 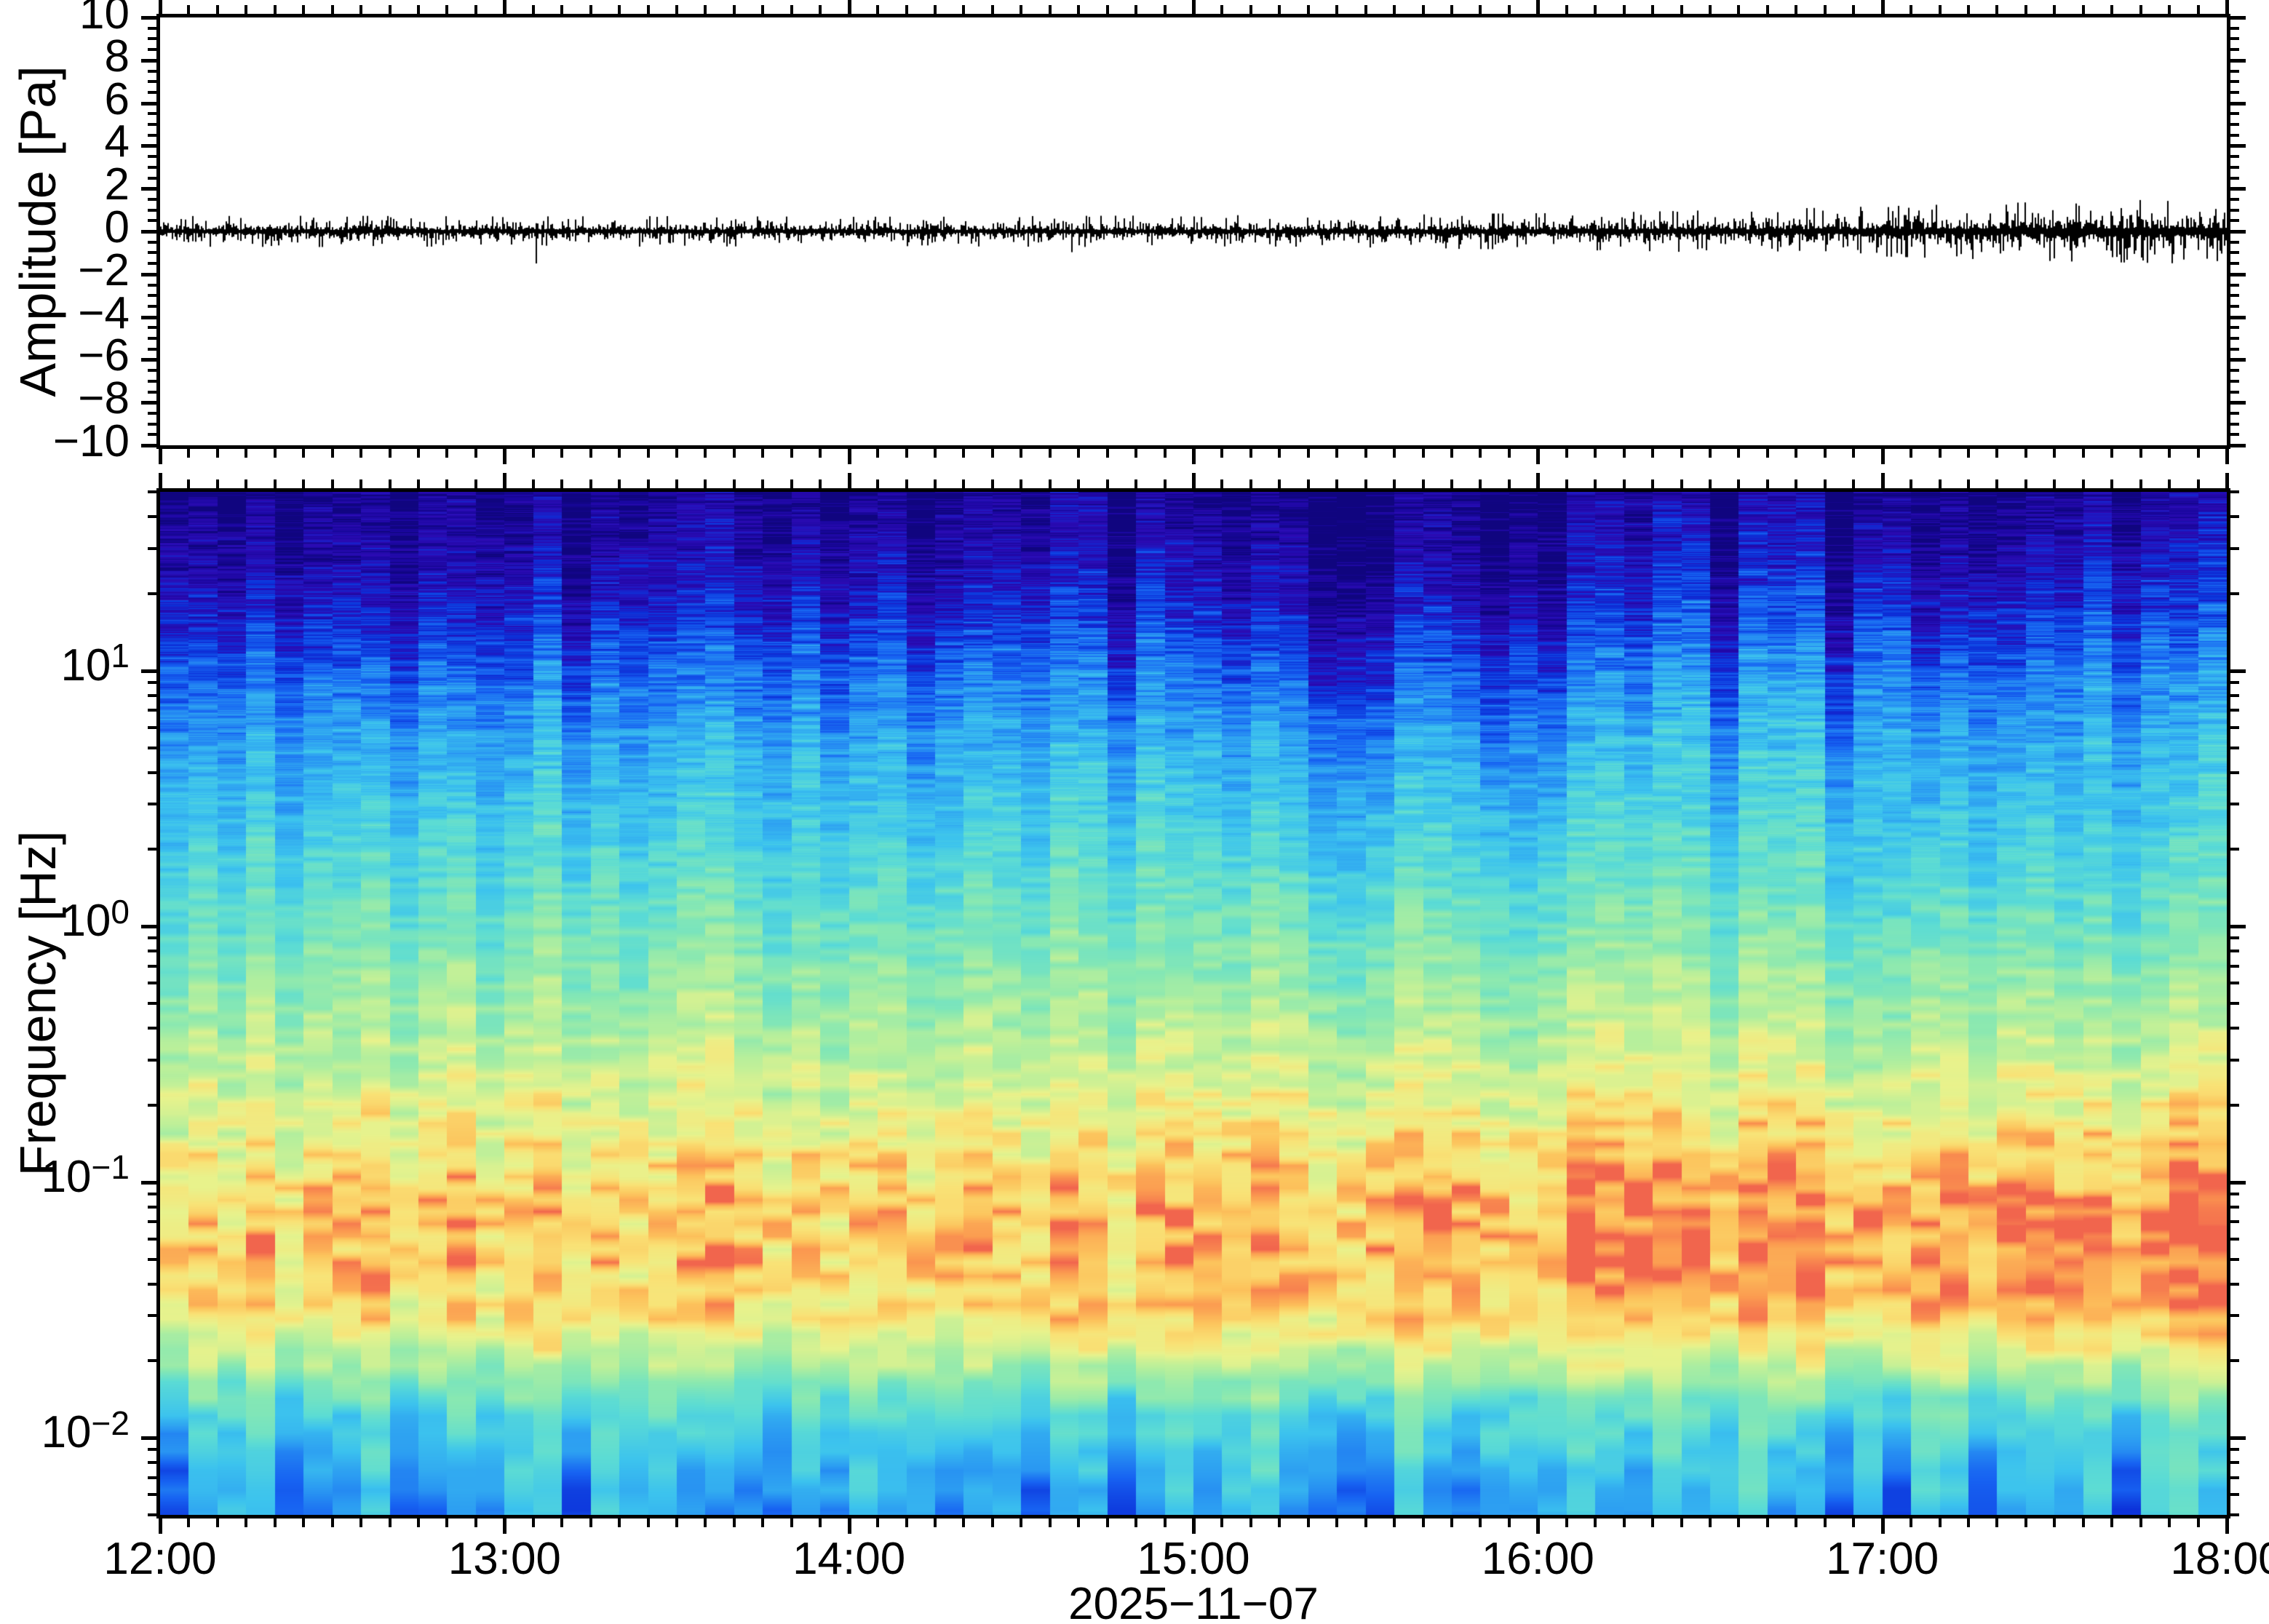 I want to click on amplitude-axis-title: Amplitude [Pa], so click(x=37, y=231).